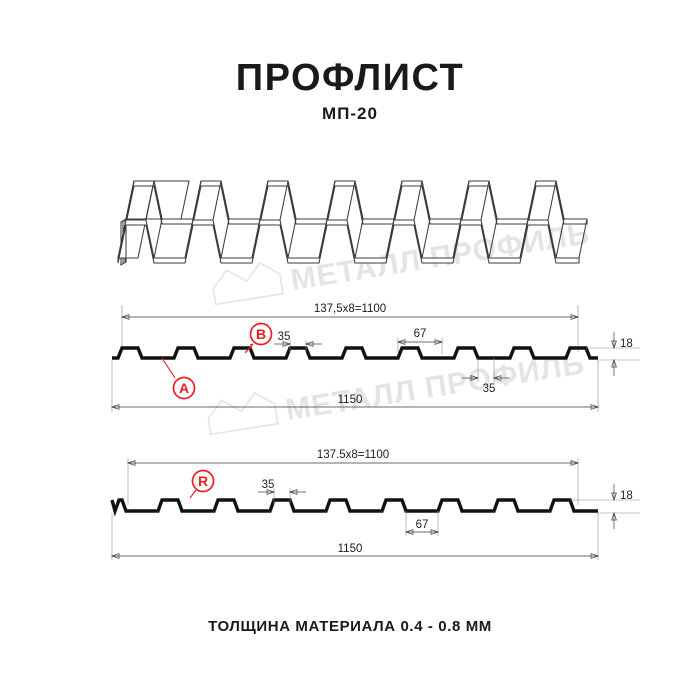 The width and height of the screenshot is (700, 700). I want to click on dim-top-pitch-2: 137.5x8=1100, so click(353, 477).